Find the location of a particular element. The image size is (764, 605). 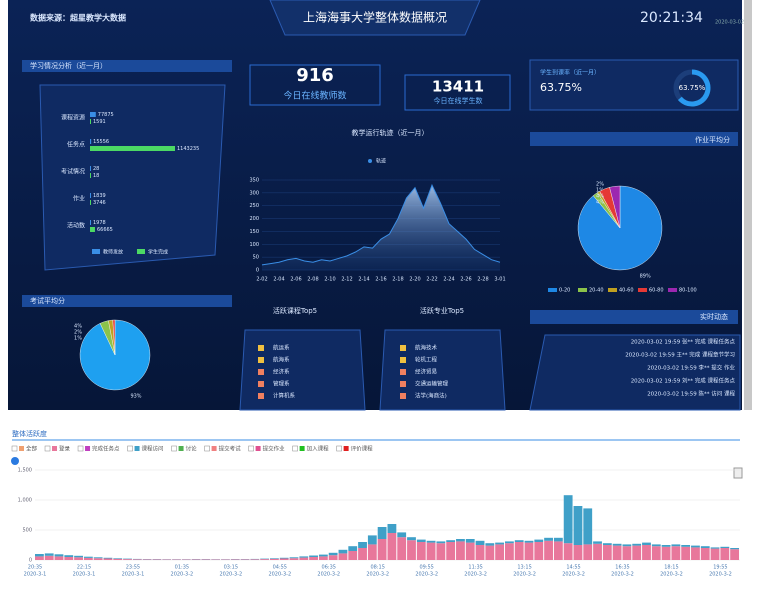

y-tick-label: 250 is located at coordinates (254, 206).